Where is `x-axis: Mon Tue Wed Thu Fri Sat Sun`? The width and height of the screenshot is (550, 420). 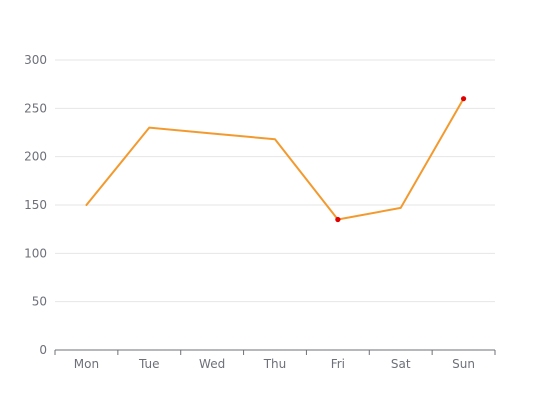
x-axis: Mon Tue Wed Thu Fri Sat Sun is located at coordinates (275, 360).